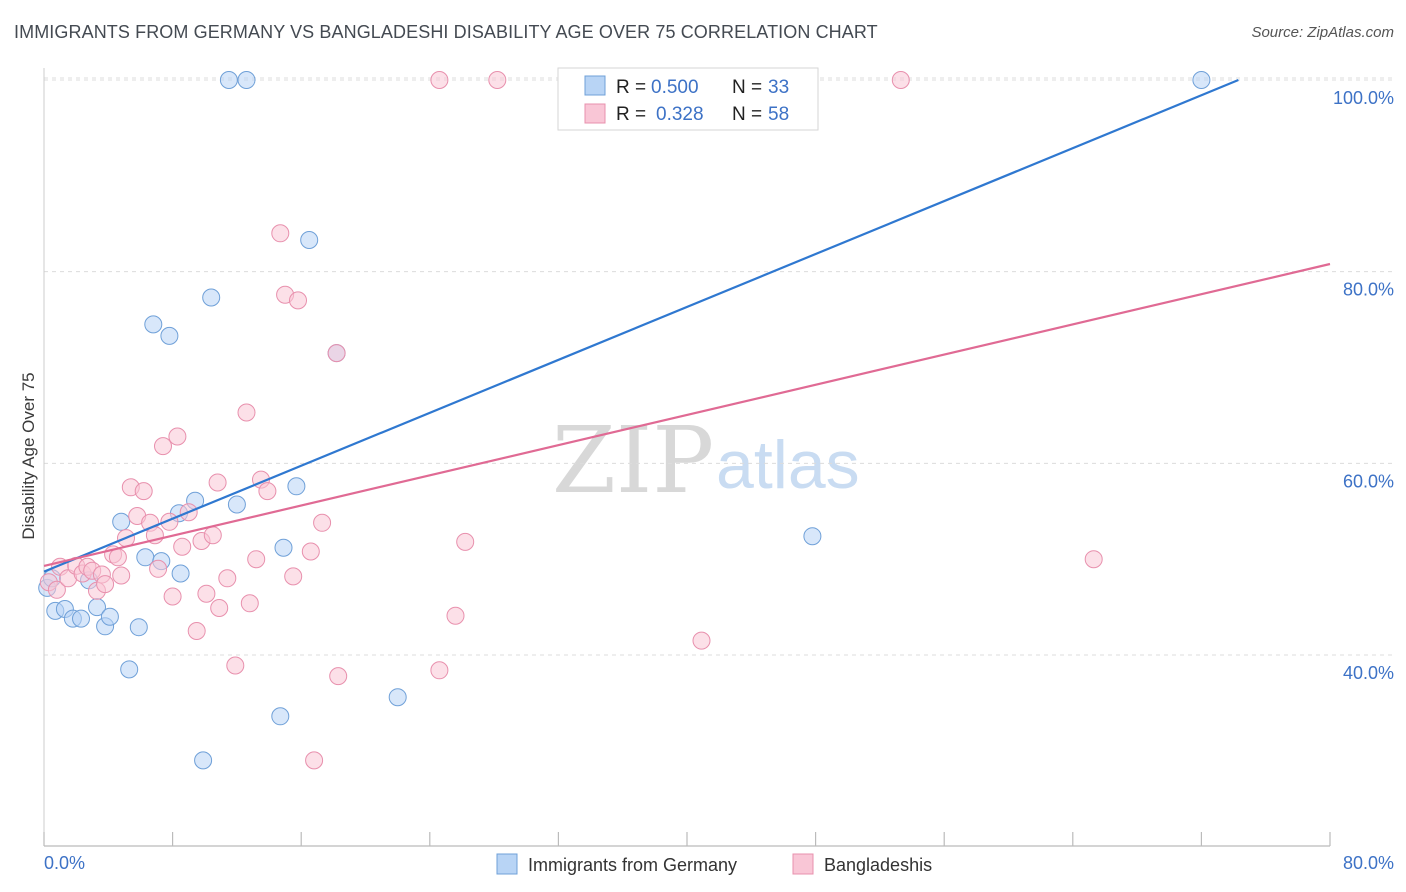 The image size is (1406, 892). What do you see at coordinates (1368, 673) in the screenshot?
I see `y-tick-label-40: 40.0%` at bounding box center [1368, 673].